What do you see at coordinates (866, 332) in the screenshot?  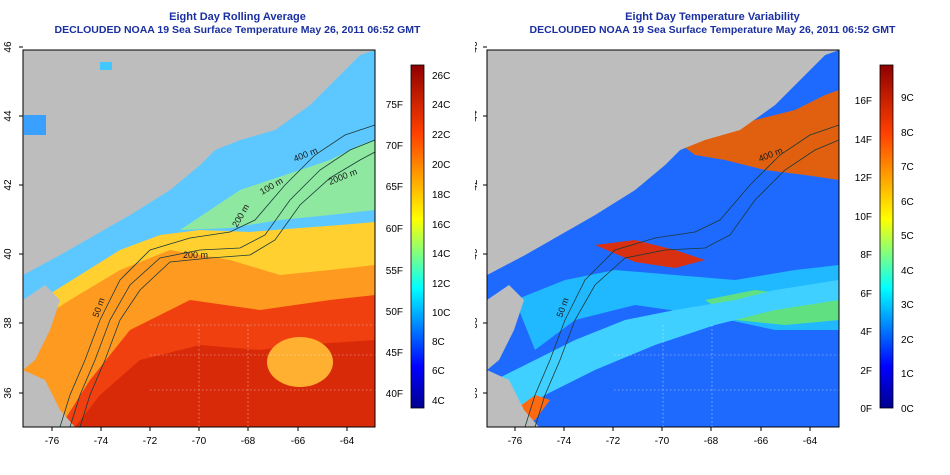 I see `cbar-f-label: 4F` at bounding box center [866, 332].